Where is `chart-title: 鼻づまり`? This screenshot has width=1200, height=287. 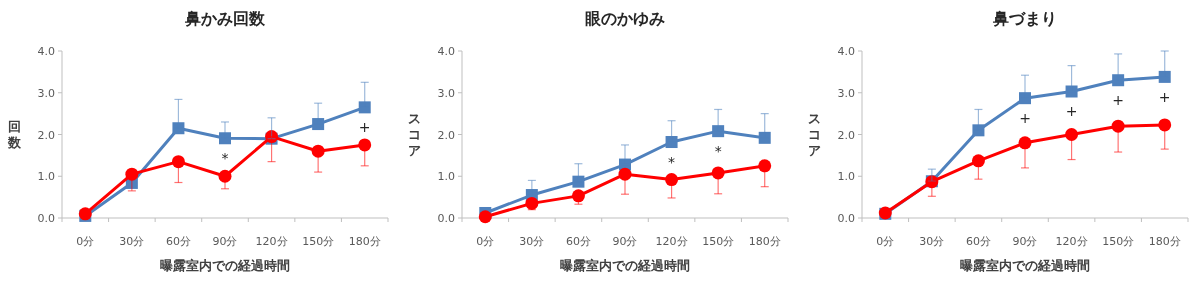
chart-title: 鼻づまり is located at coordinates (1024, 18).